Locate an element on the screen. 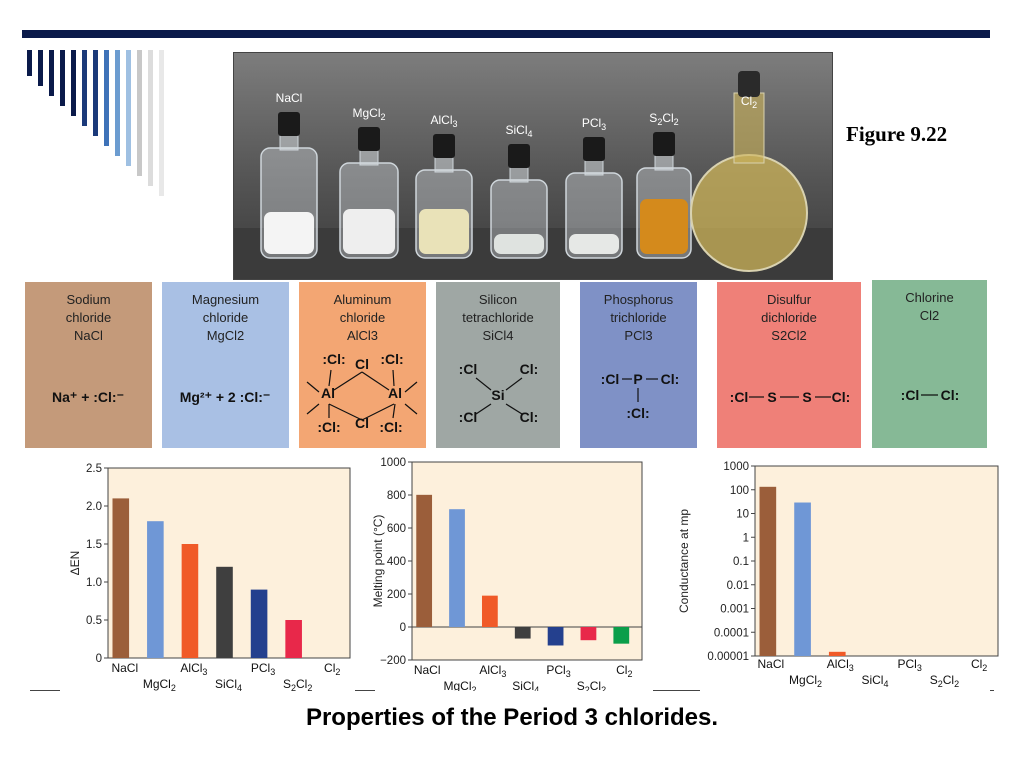 The width and height of the screenshot is (1024, 768). card-line: trichloride is located at coordinates (638, 317).